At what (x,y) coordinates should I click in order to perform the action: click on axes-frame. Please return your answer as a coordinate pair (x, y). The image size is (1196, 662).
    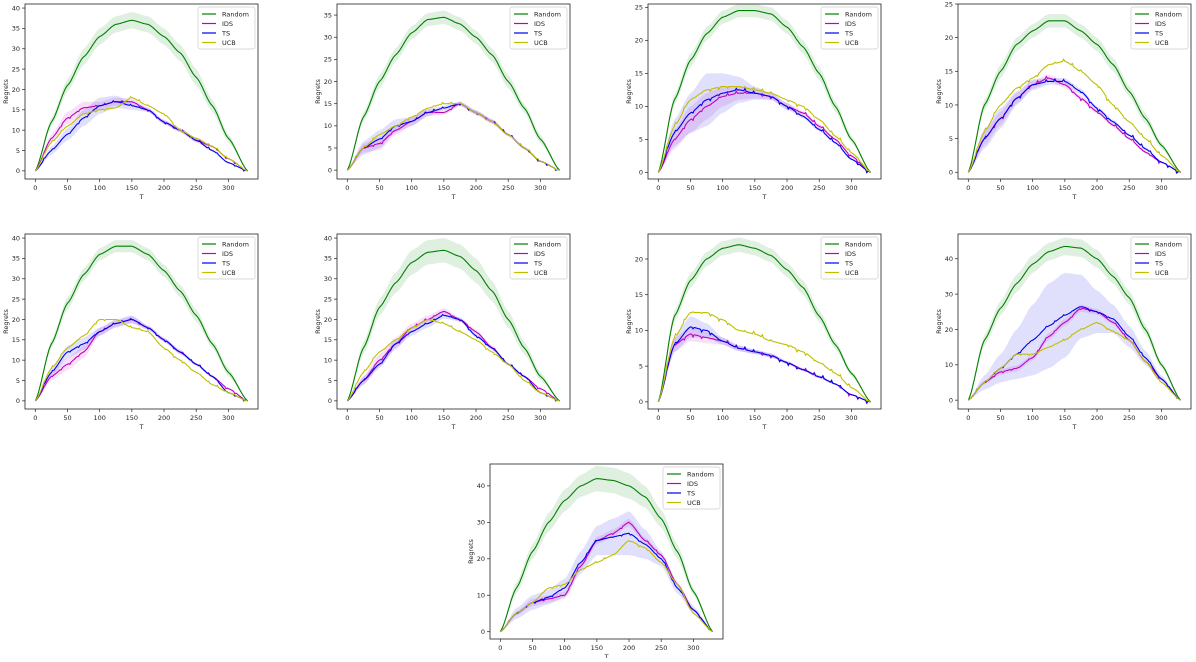
    Looking at the image, I should click on (453, 321).